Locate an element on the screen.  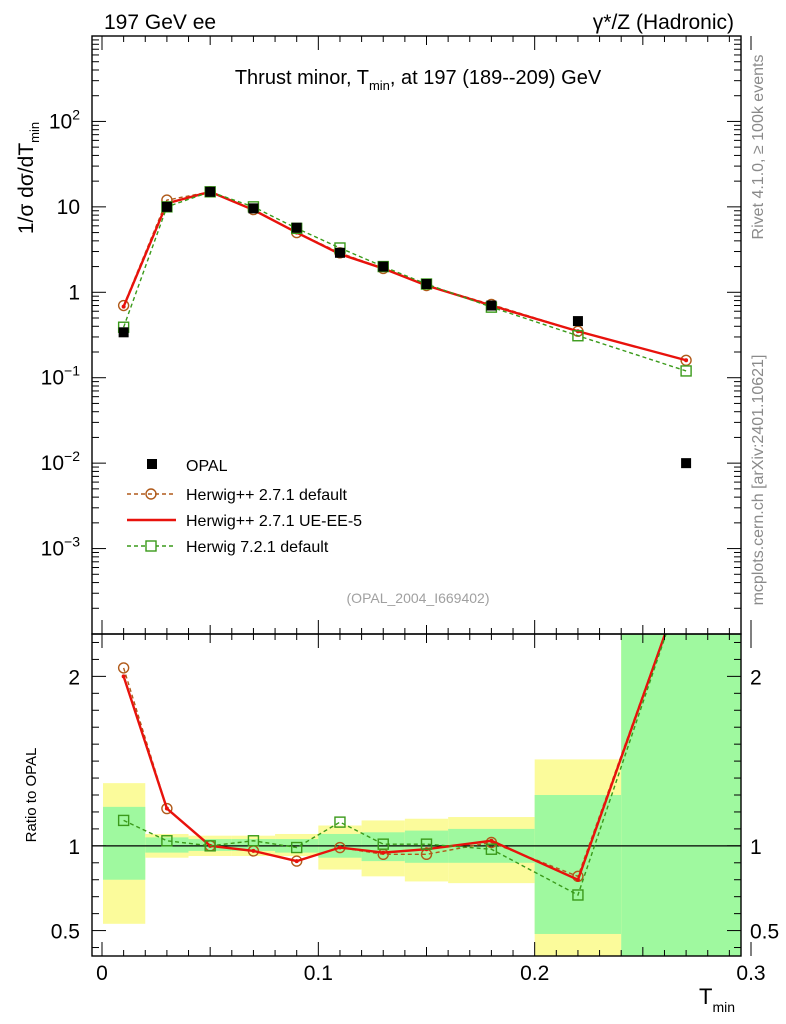
ratio-tick-label-left: 1 is located at coordinates (74, 847).